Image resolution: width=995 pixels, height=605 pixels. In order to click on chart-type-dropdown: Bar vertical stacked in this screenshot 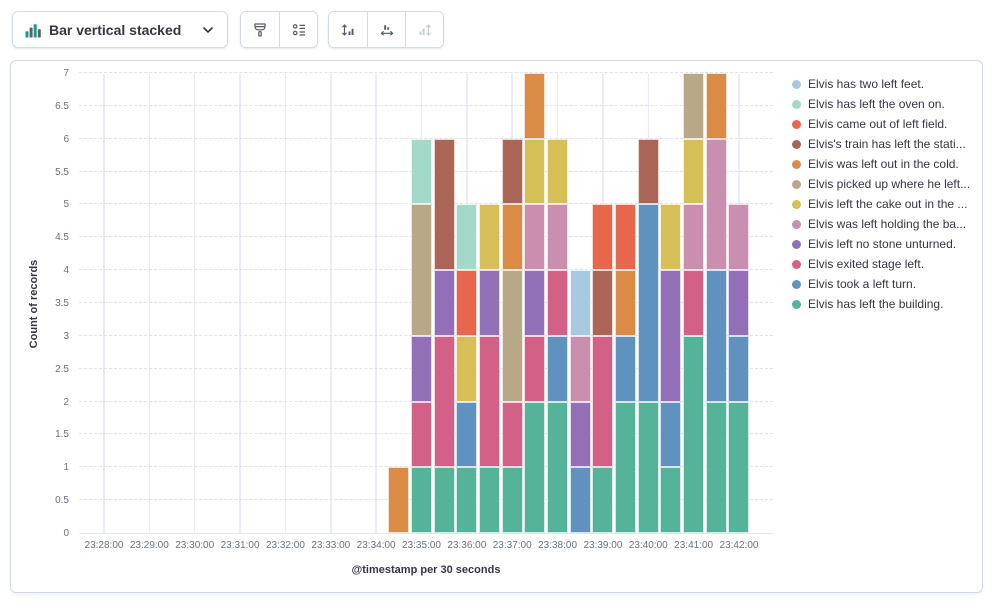, I will do `click(120, 29)`.